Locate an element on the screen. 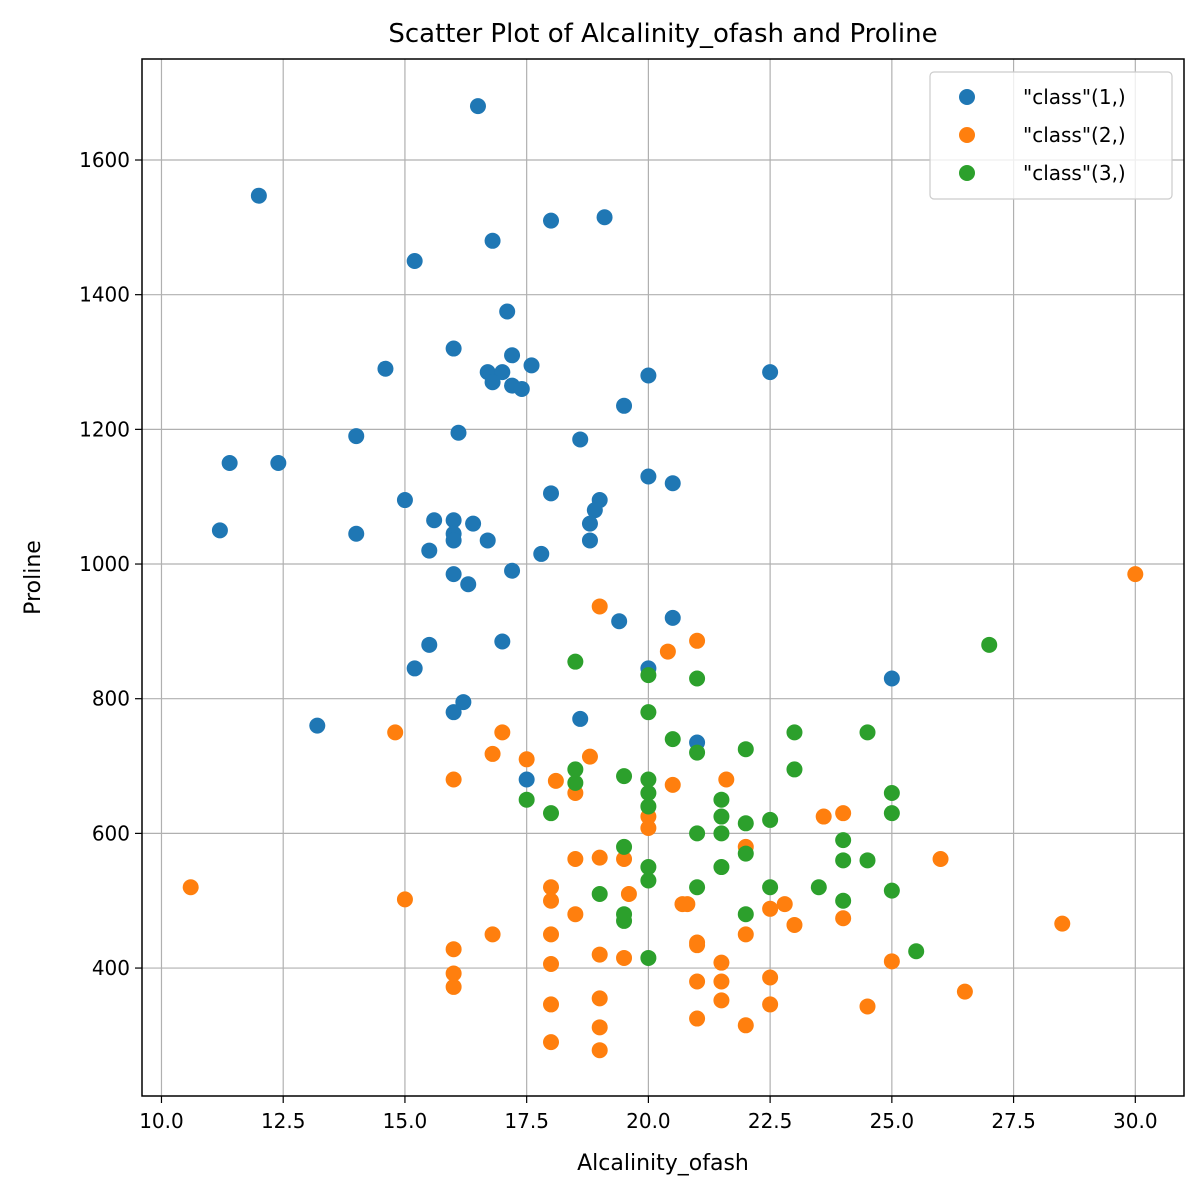  legend: "class"(1,) "class"(2,) "class"(3,) is located at coordinates (1051, 135).